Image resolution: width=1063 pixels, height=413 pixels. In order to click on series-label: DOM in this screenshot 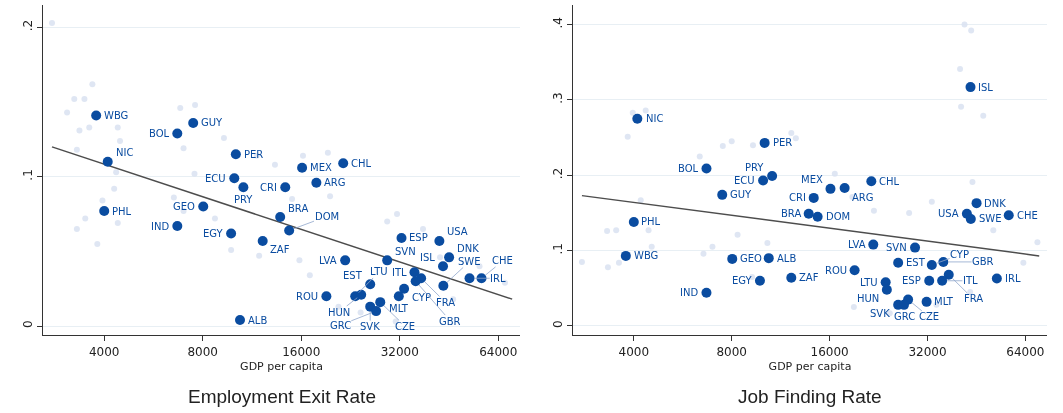, I will do `click(838, 216)`.